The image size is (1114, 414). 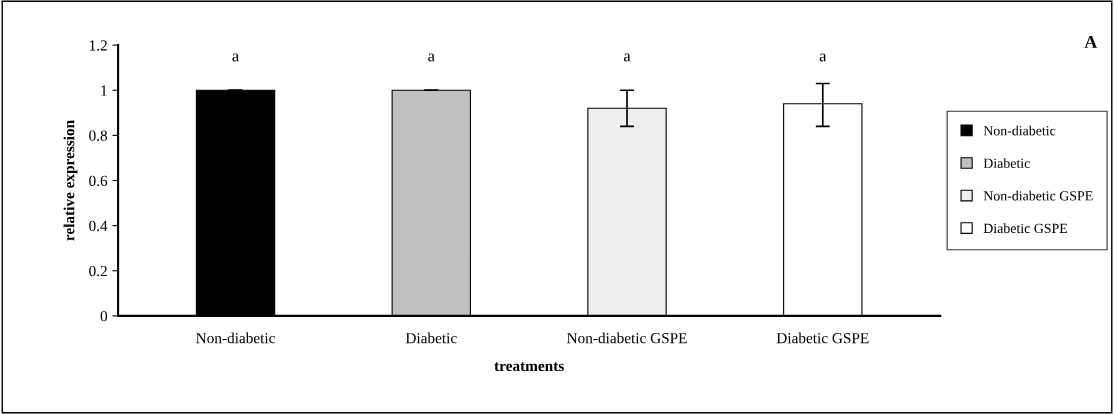 I want to click on y-axis-title: relative expression, so click(x=70, y=180).